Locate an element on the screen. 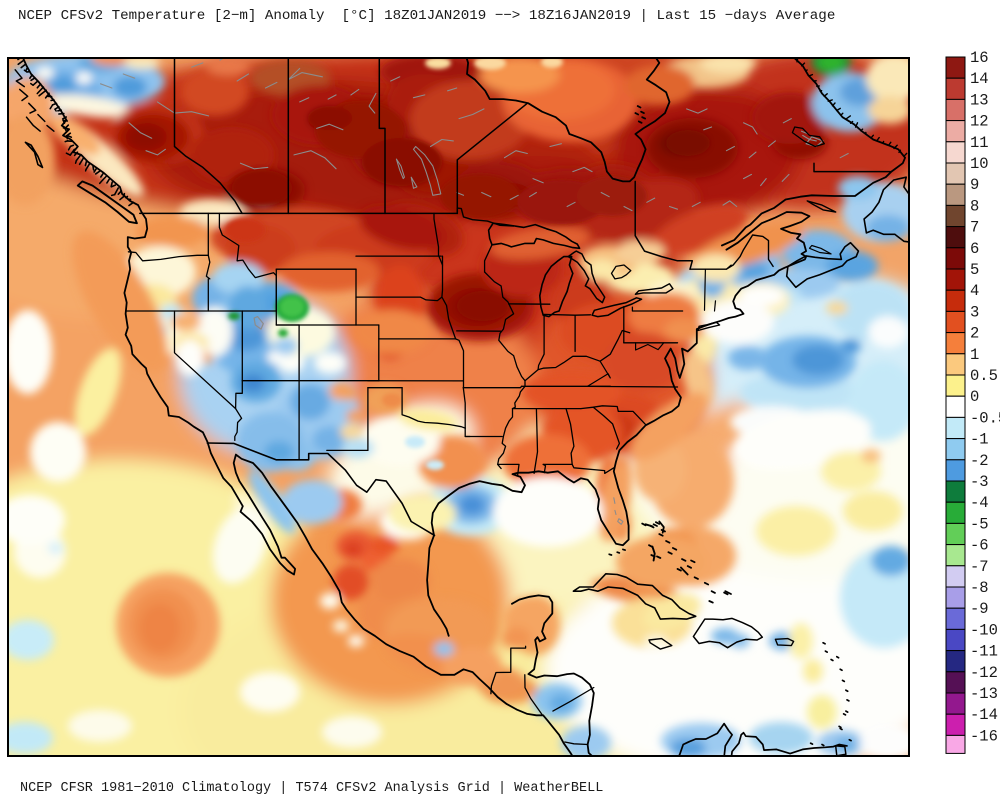 This screenshot has height=800, width=1000. svg-text: 4 is located at coordinates (974, 291).